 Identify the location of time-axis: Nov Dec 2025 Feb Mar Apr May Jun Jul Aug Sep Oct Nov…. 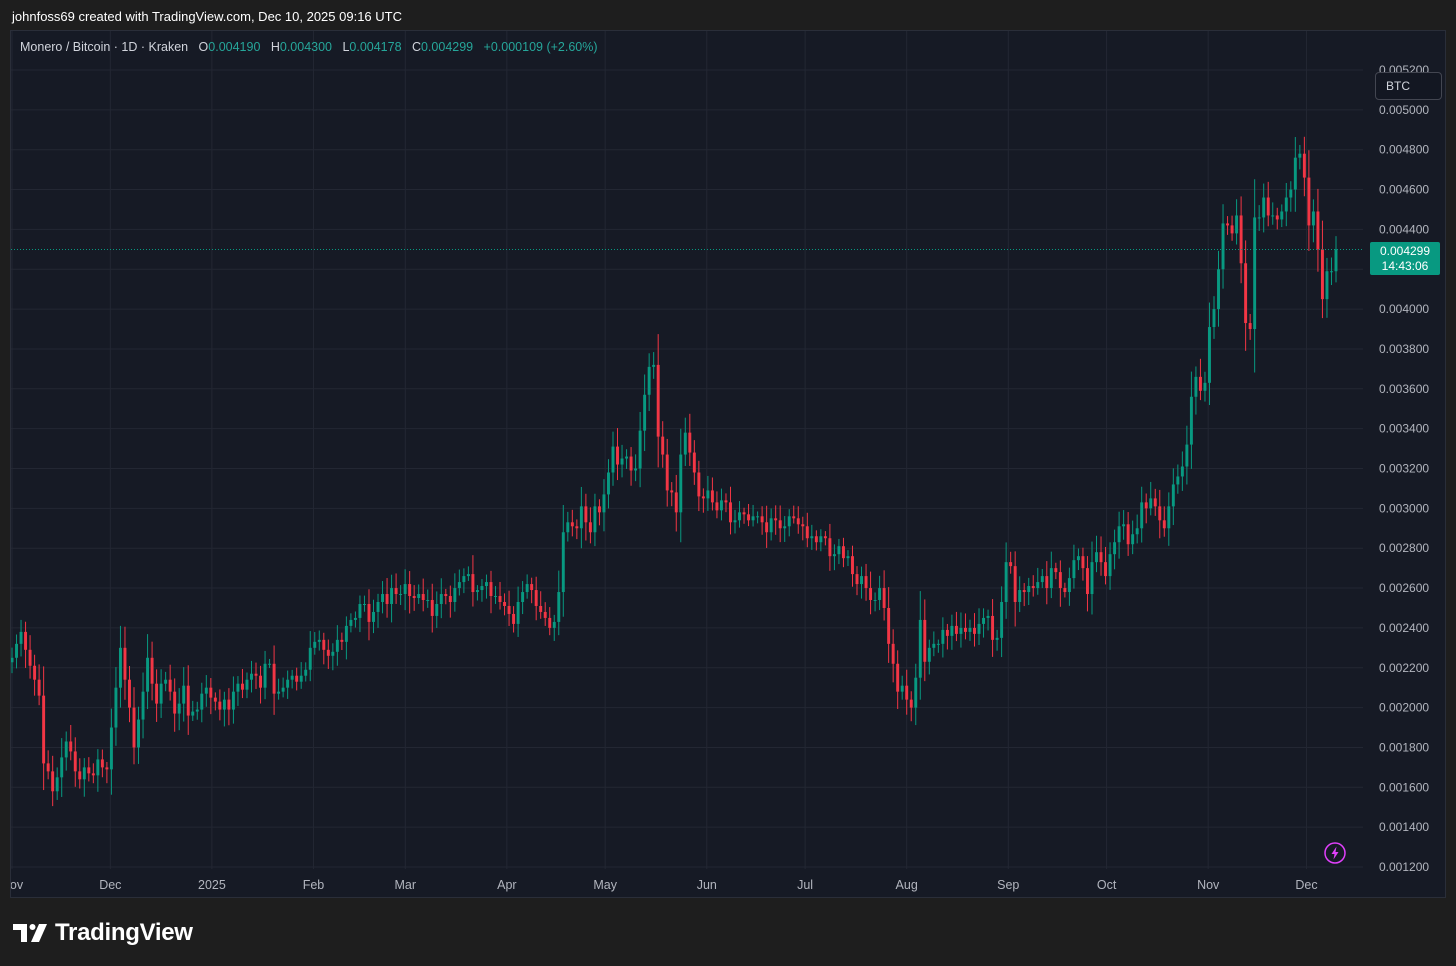
(664, 885).